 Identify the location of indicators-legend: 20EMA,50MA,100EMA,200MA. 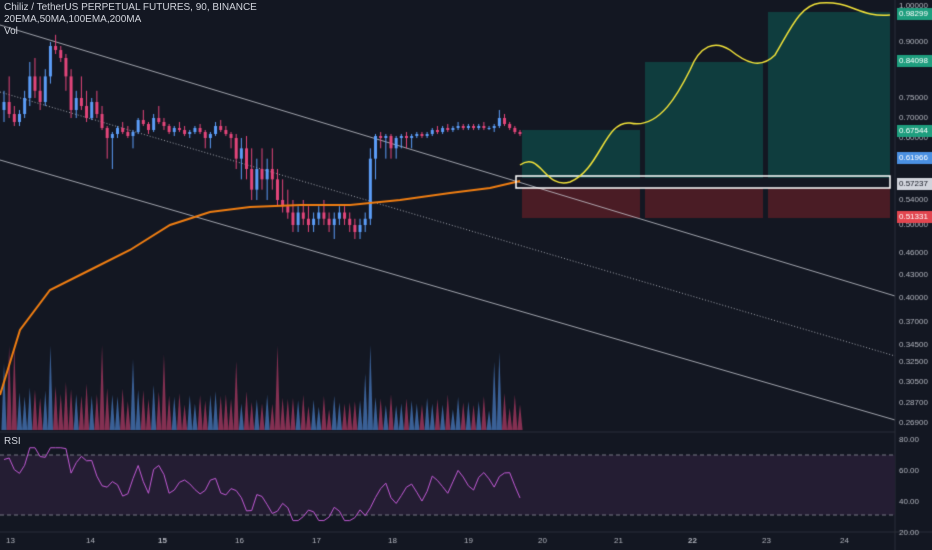
(73, 19).